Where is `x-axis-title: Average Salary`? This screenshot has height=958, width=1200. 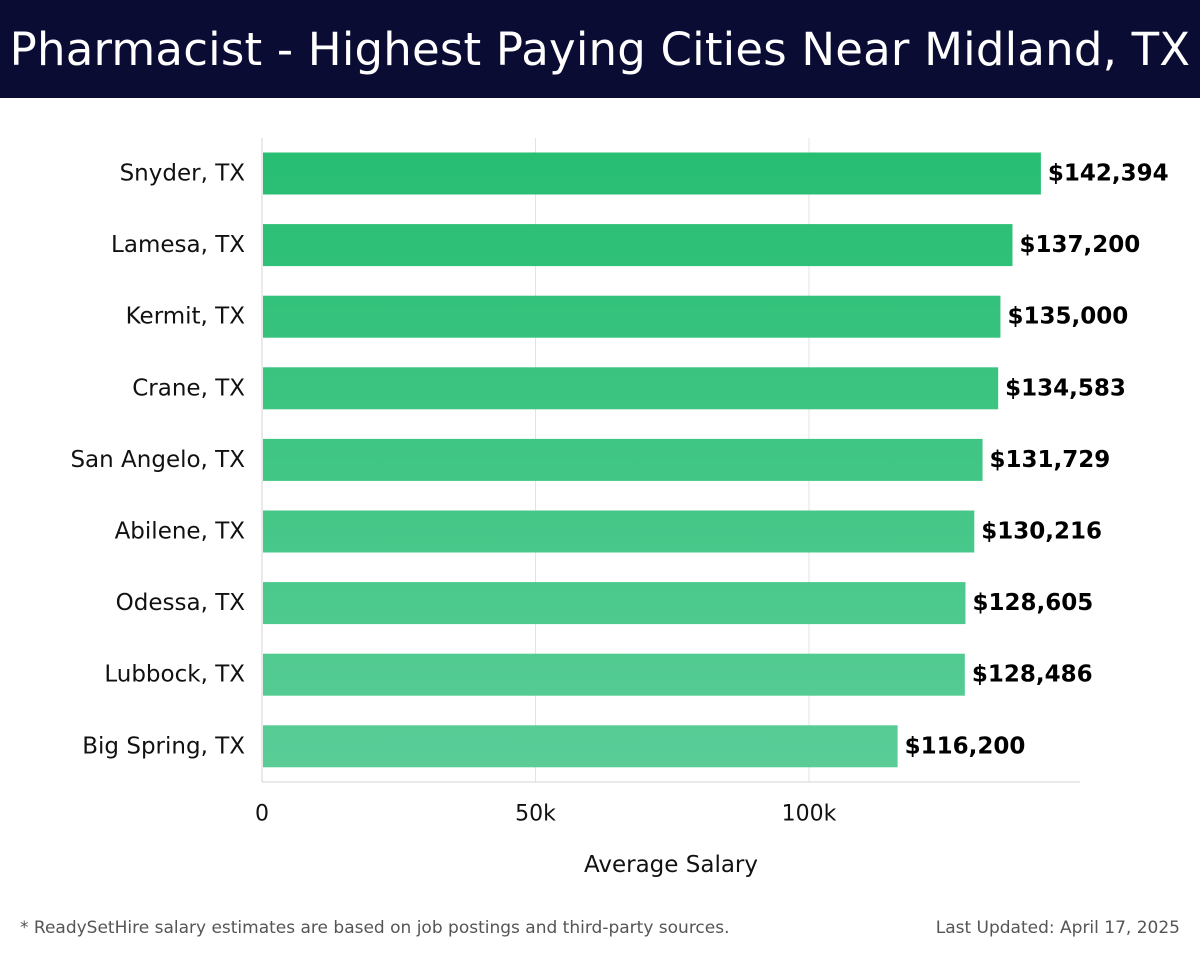
x-axis-title: Average Salary is located at coordinates (671, 865).